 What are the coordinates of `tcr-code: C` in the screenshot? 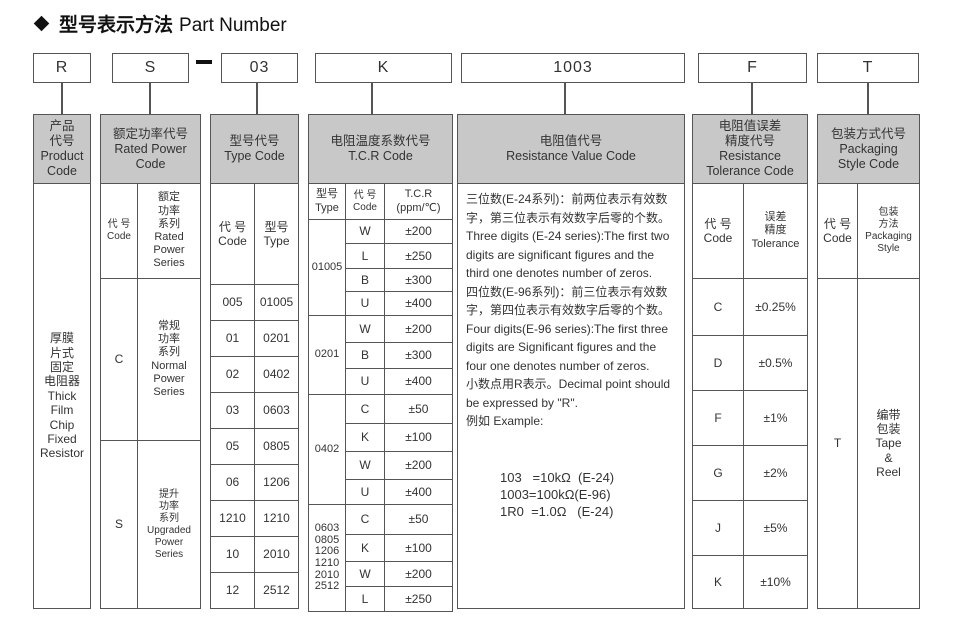 It's located at (365, 409).